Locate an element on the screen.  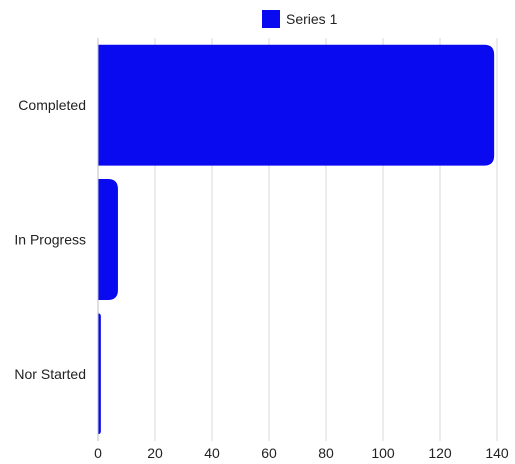
legend: Series 1 is located at coordinates (300, 19).